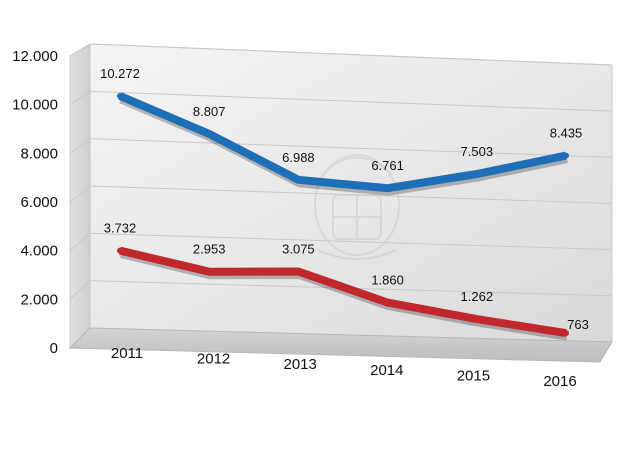 The width and height of the screenshot is (638, 473). Describe the element at coordinates (387, 280) in the screenshot. I see `data-label: 1.860` at that location.